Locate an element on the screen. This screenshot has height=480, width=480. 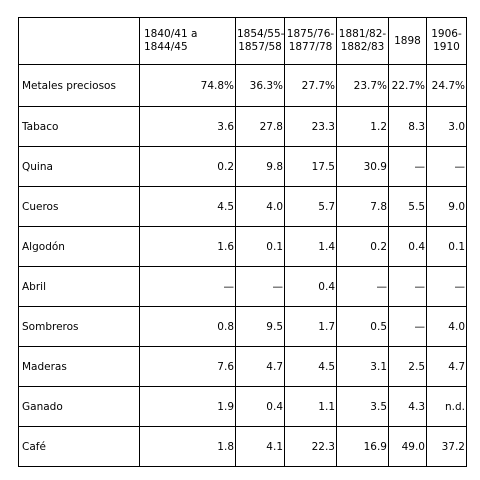
table-row: Sombreros 0.8 9.5 1.7 0.5—4.0 is located at coordinates (242, 326).